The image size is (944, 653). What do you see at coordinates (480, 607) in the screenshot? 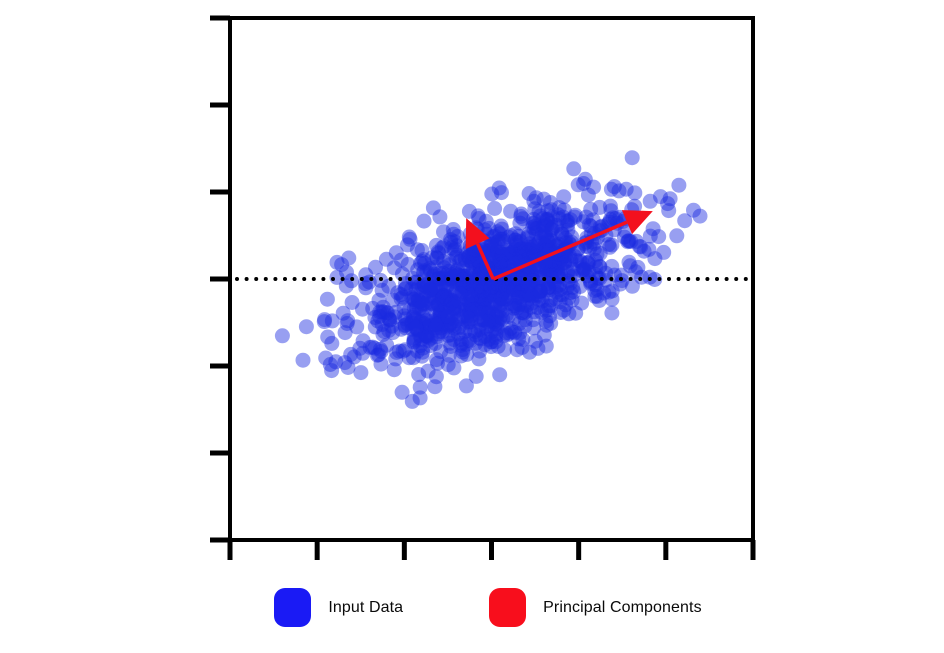
I see `chart-legend: Input Data Principal Components` at bounding box center [480, 607].